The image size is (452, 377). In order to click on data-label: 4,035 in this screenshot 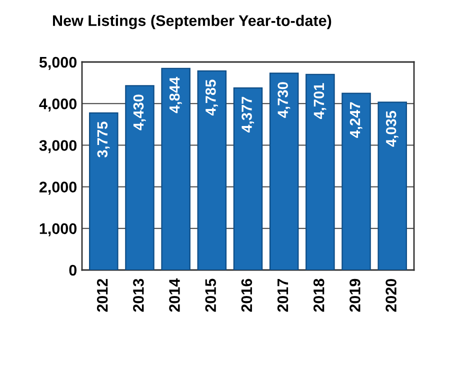, I will do `click(392, 128)`.